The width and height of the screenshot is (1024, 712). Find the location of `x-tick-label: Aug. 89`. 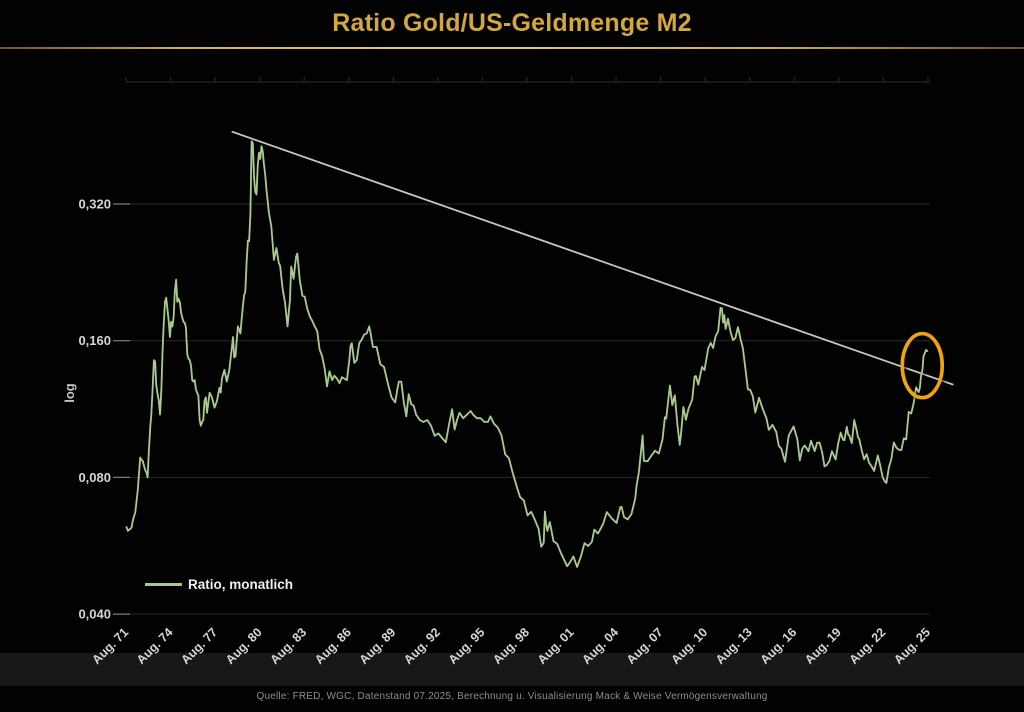

x-tick-label: Aug. 89 is located at coordinates (378, 646).